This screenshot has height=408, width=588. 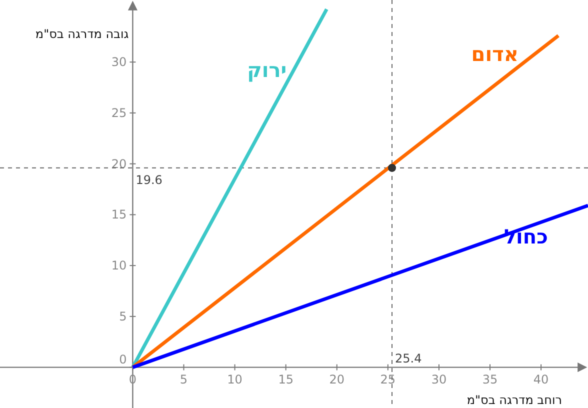 What do you see at coordinates (123, 316) in the screenshot?
I see `y-tick-label: 5` at bounding box center [123, 316].